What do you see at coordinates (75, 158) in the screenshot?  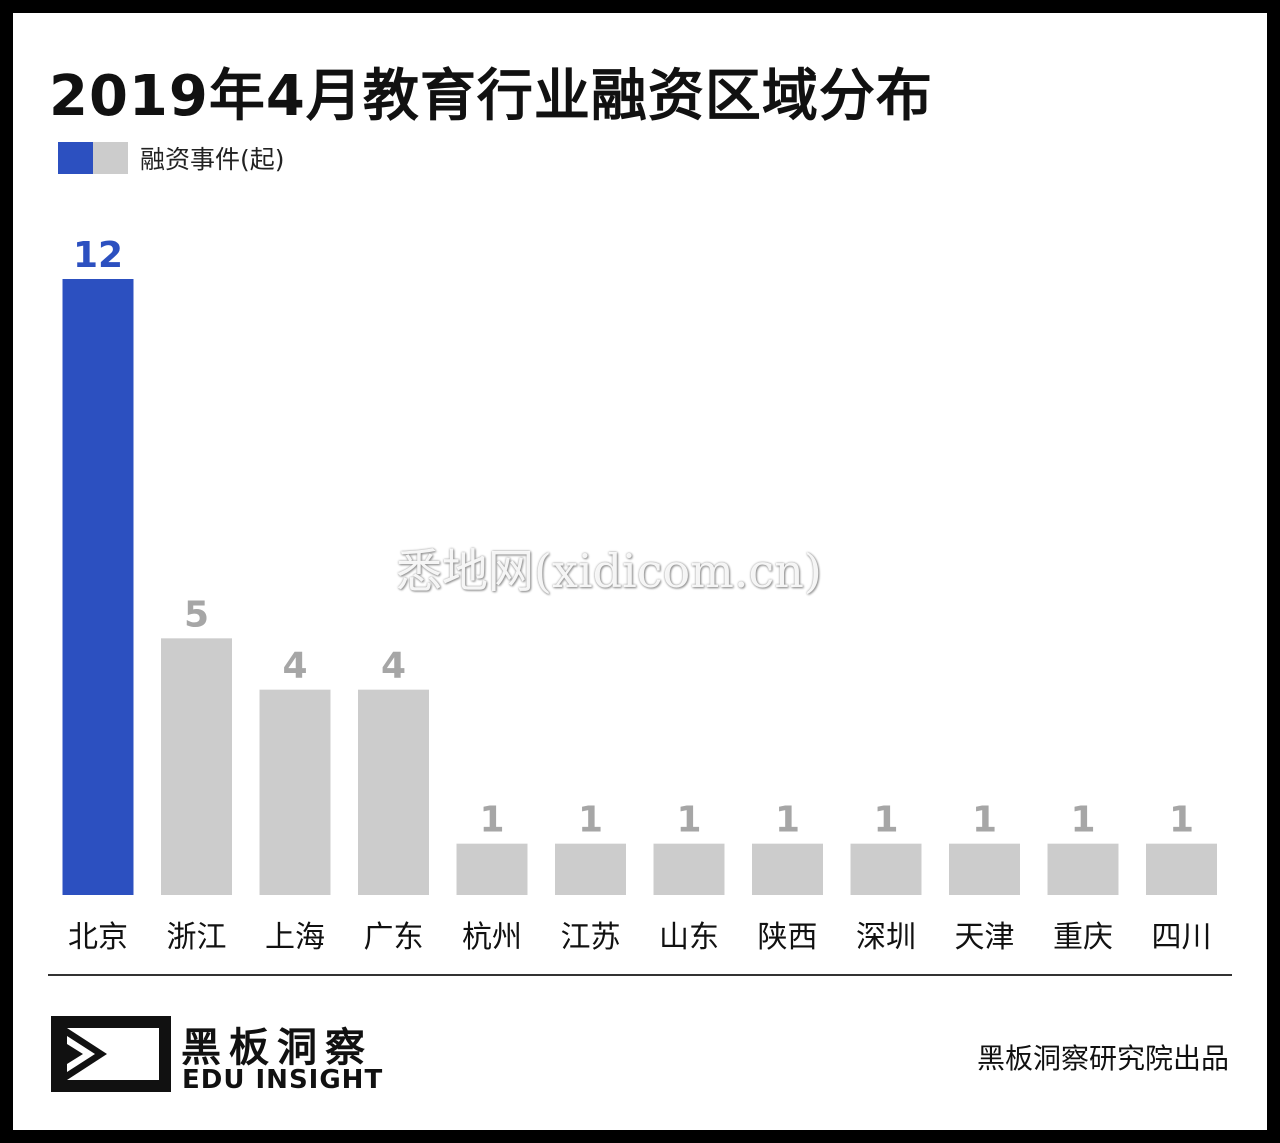 I see `legend-swatch-highlight` at bounding box center [75, 158].